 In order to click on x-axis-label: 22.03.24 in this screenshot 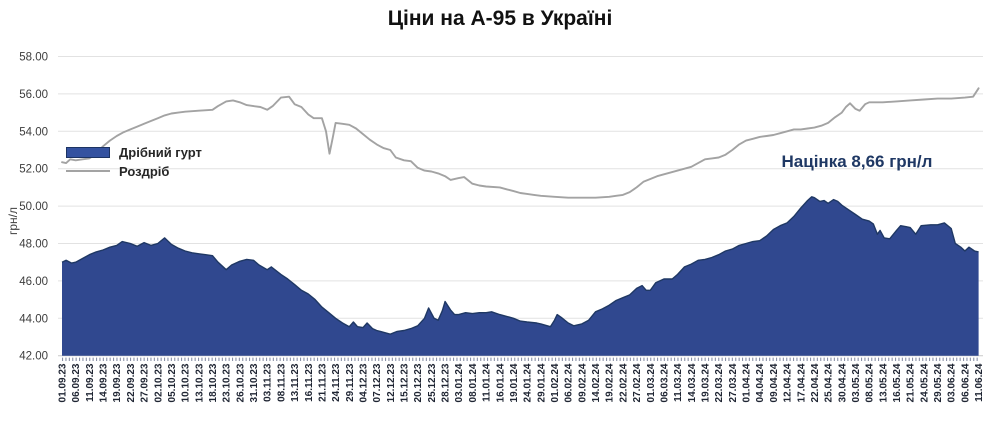, I will do `click(719, 382)`.